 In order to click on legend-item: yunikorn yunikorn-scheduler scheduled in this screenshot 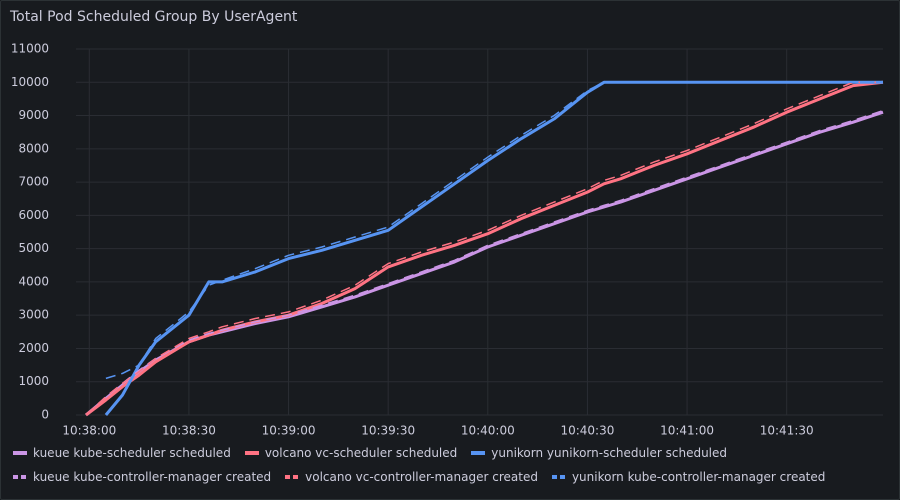, I will do `click(599, 453)`.